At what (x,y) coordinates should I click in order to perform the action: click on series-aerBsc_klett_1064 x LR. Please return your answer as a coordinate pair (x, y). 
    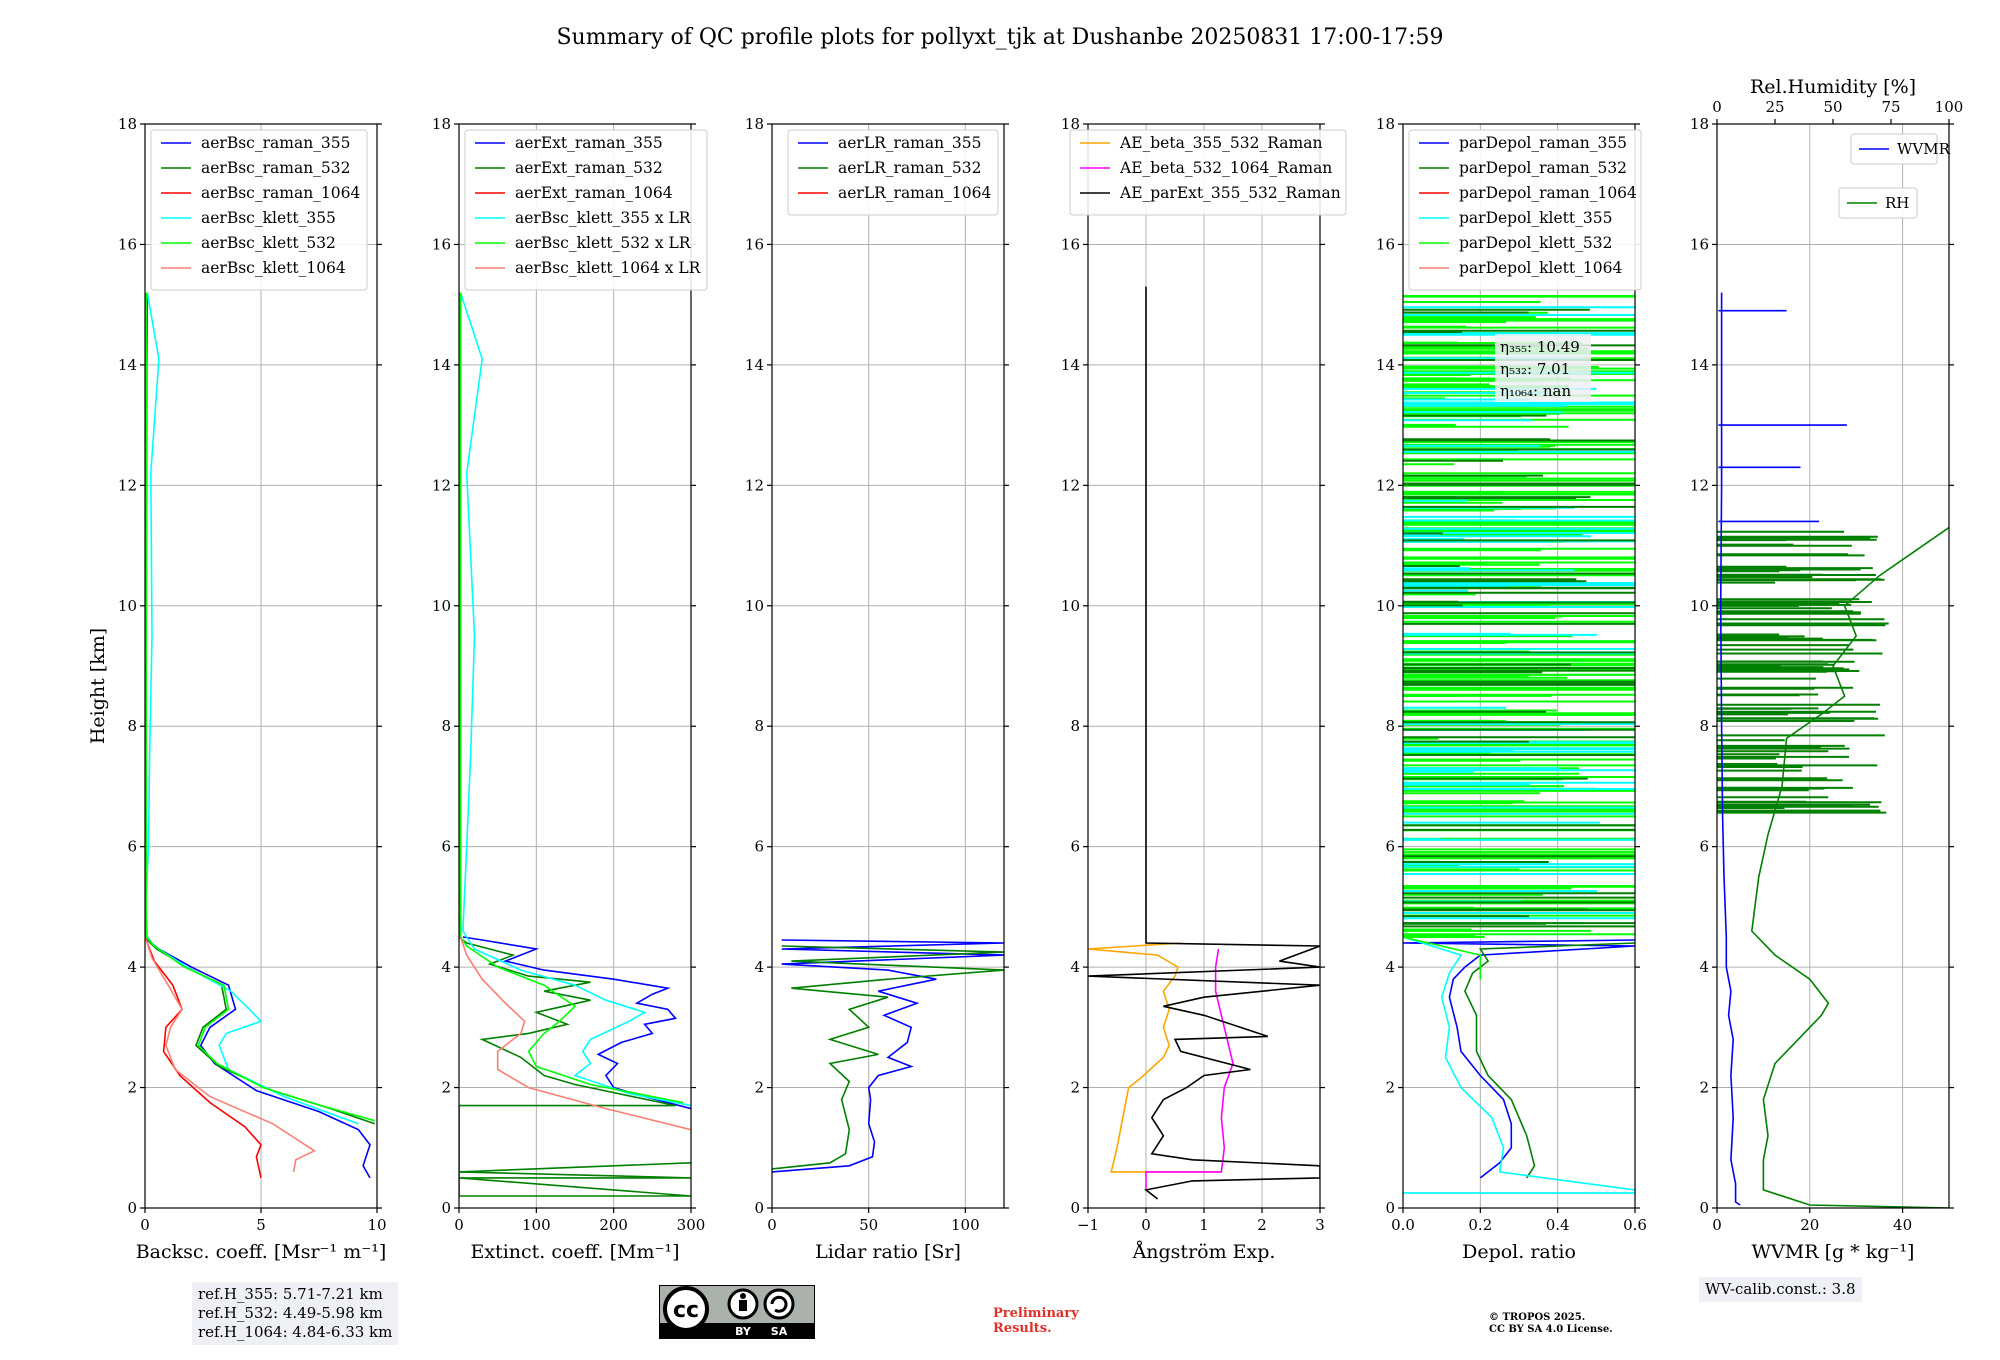
    Looking at the image, I should click on (575, 1033).